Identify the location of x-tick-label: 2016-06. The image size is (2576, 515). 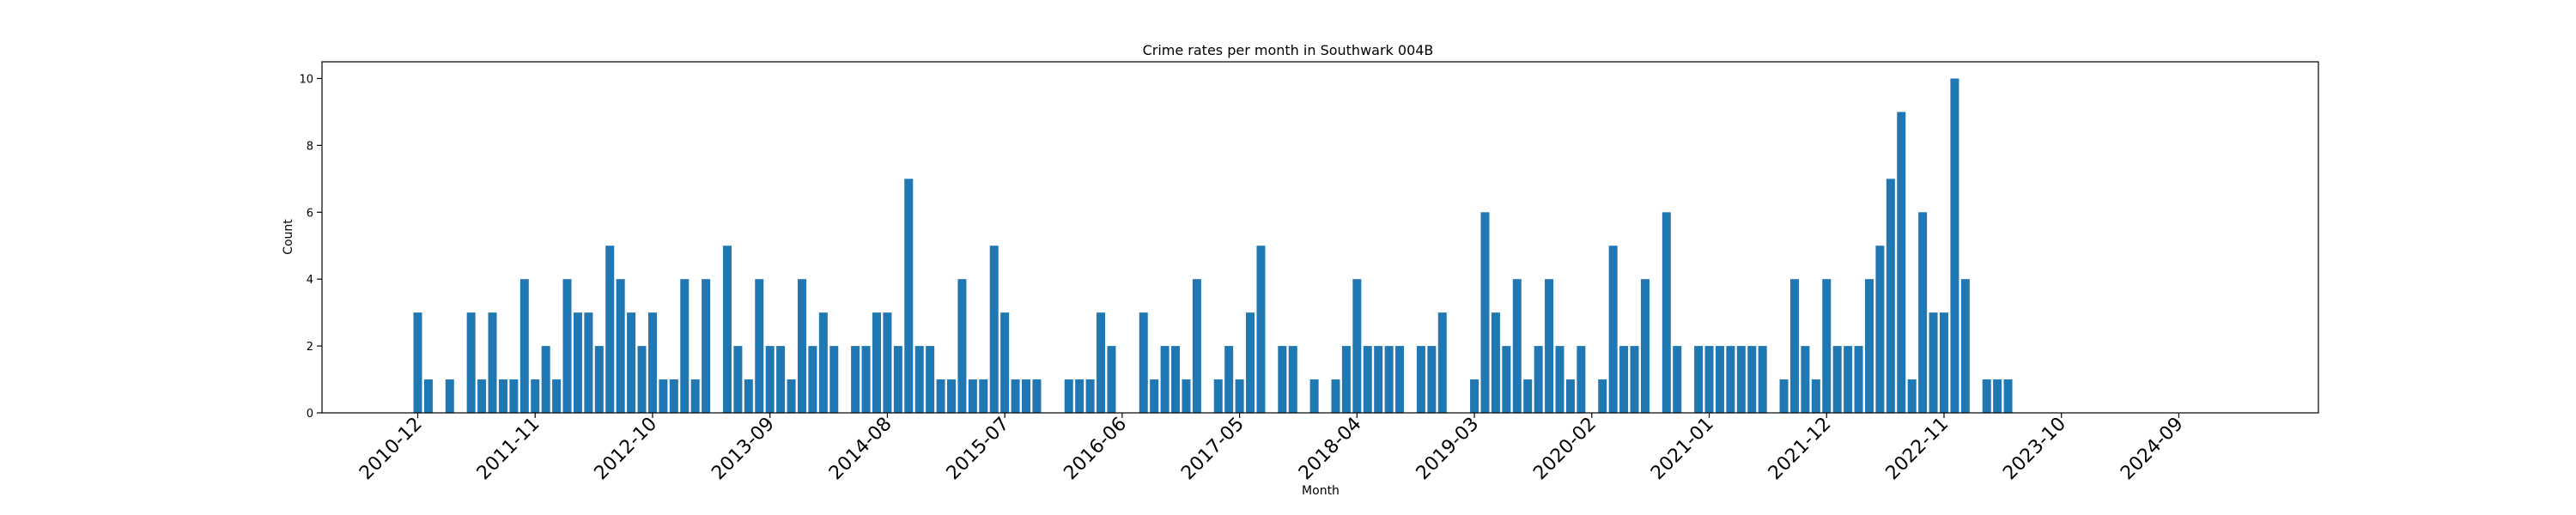
(1096, 449).